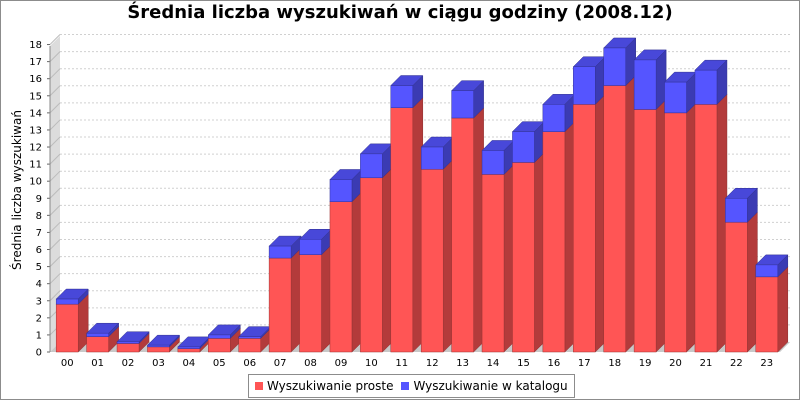  What do you see at coordinates (39, 233) in the screenshot?
I see `y-tick-label: 7` at bounding box center [39, 233].